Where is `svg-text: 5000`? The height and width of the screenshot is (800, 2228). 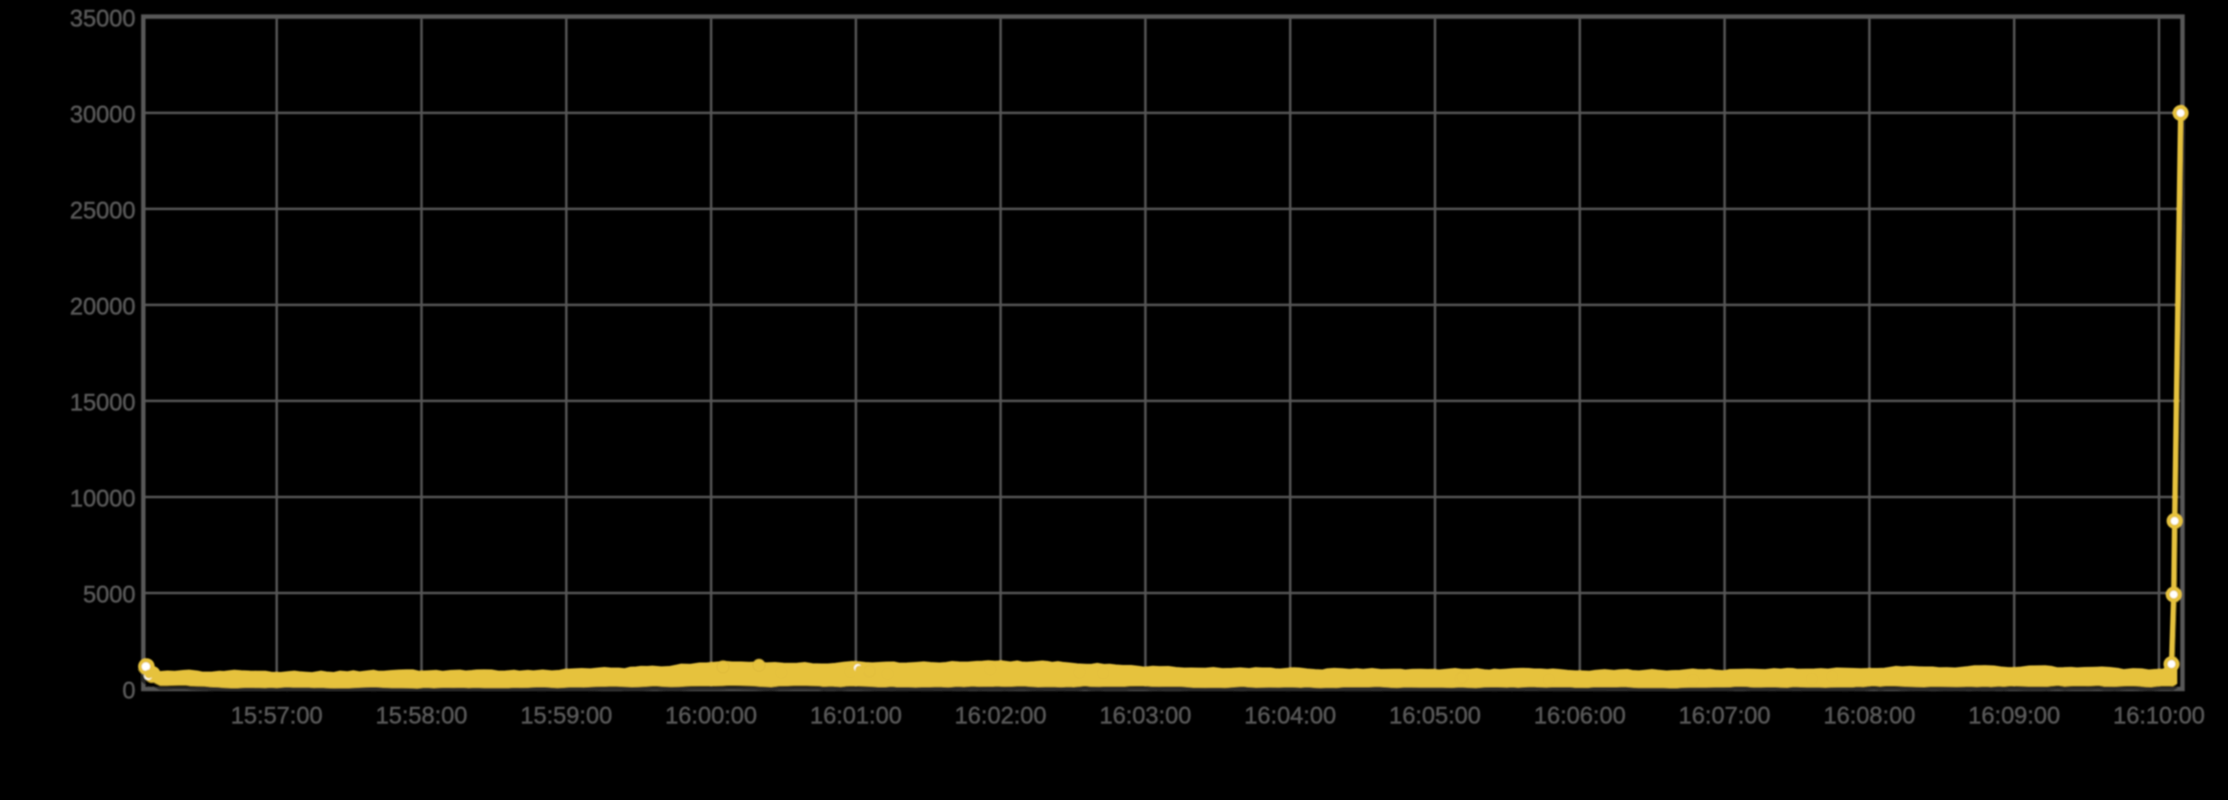
svg-text: 5000 is located at coordinates (109, 596).